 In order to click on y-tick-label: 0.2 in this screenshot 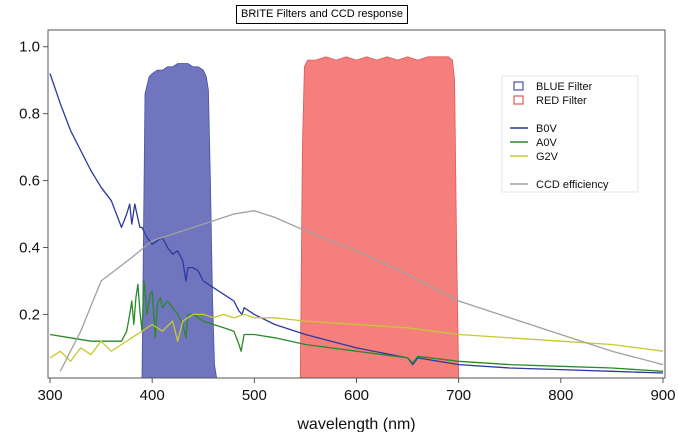, I will do `click(29, 314)`.